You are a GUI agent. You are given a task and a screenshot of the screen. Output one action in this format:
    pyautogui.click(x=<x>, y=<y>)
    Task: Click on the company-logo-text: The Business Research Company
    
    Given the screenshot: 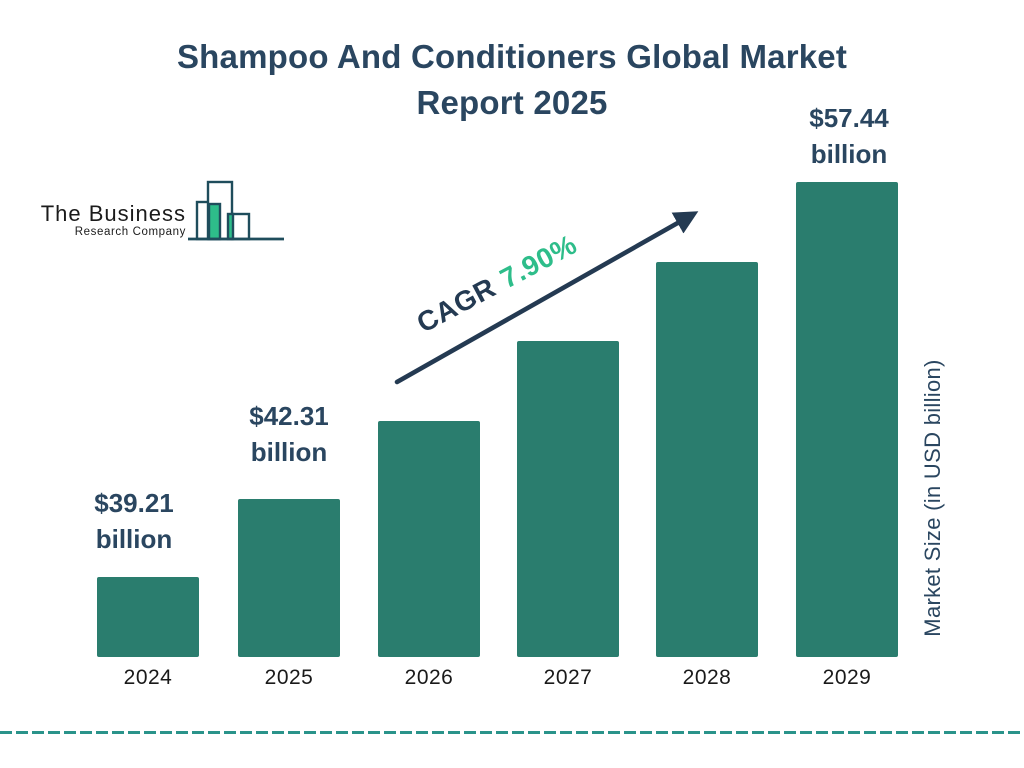 What is the action you would take?
    pyautogui.click(x=108, y=220)
    